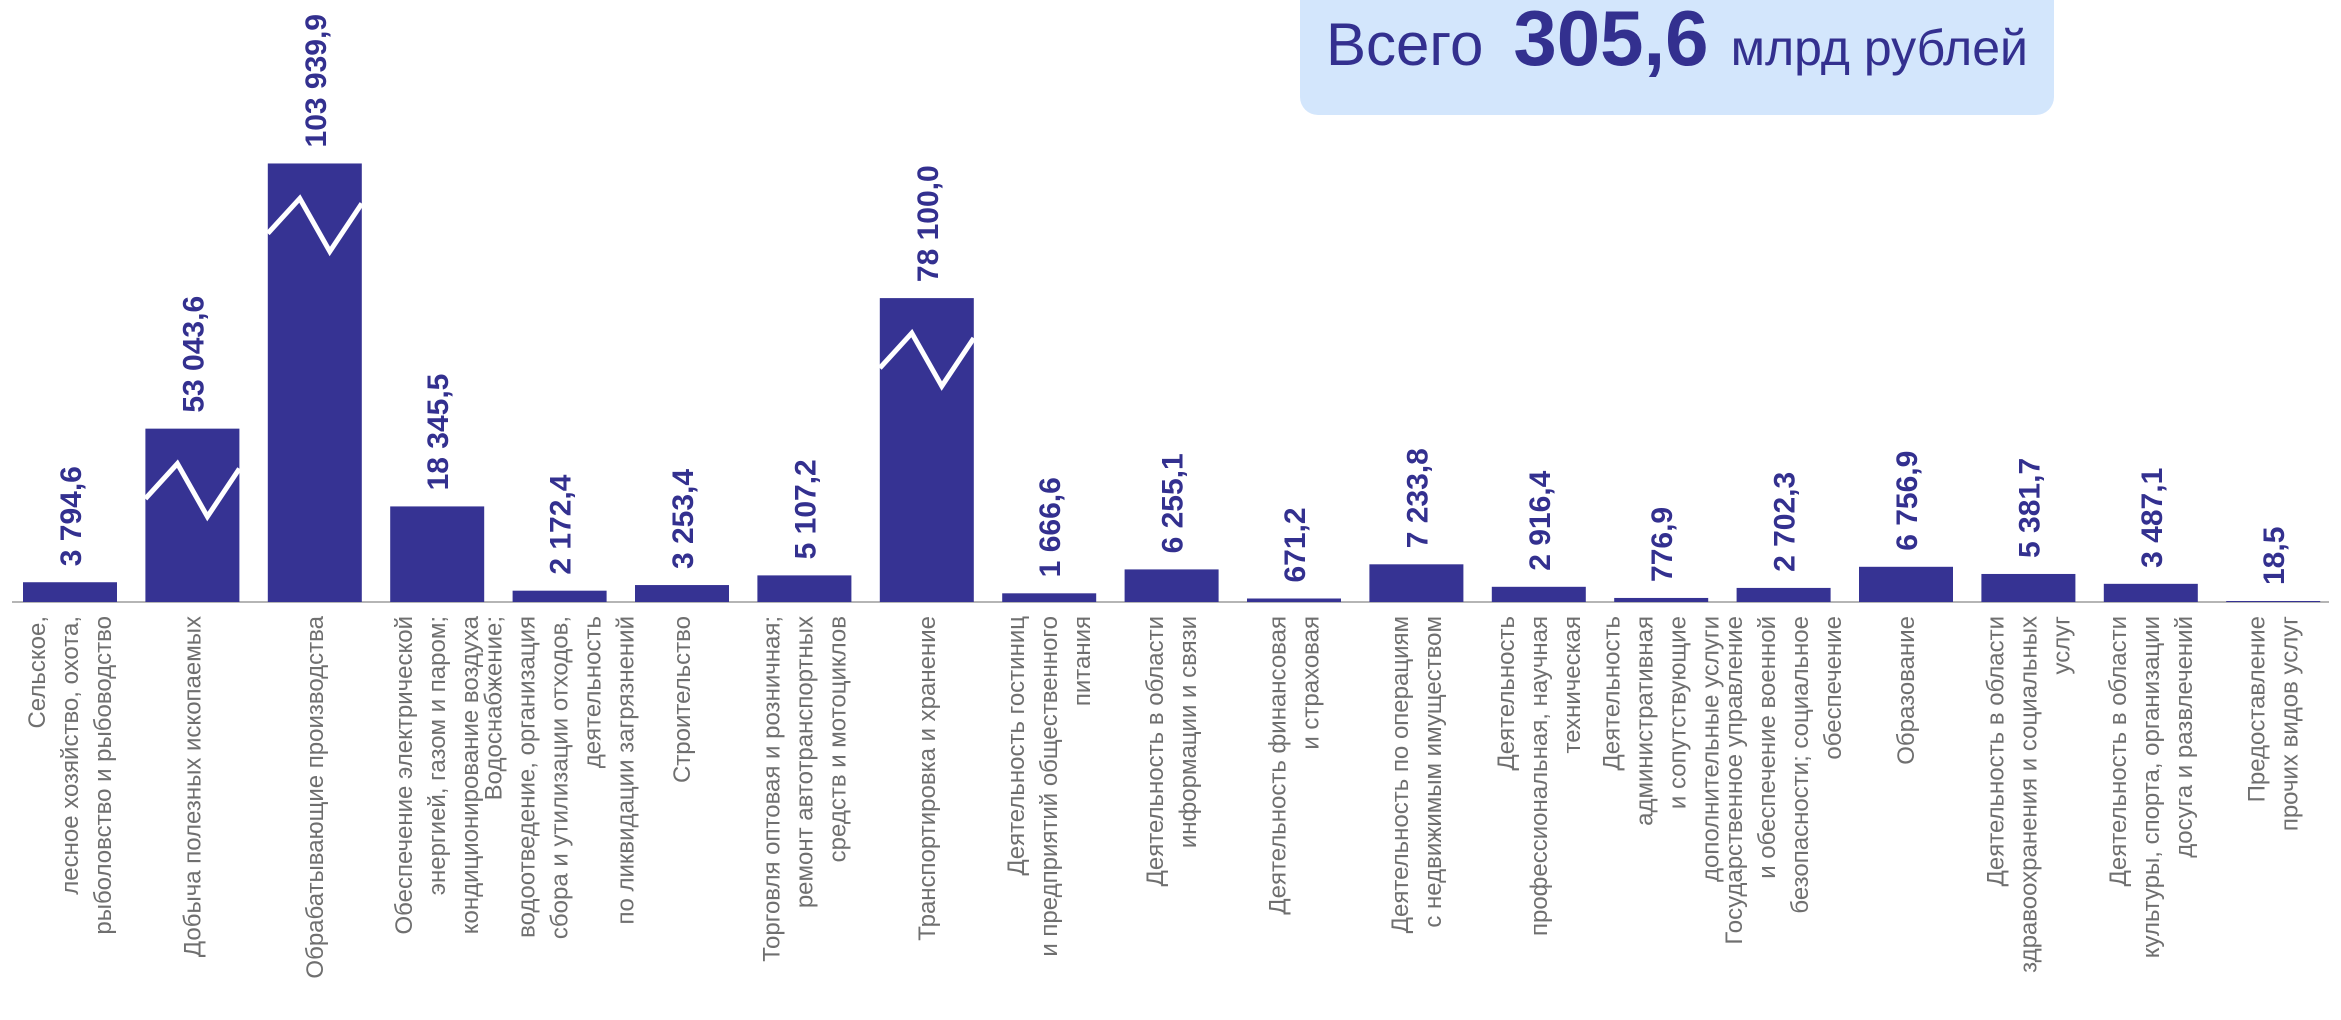 This screenshot has height=1020, width=2341. I want to click on total-value: 305,6, so click(1610, 41).